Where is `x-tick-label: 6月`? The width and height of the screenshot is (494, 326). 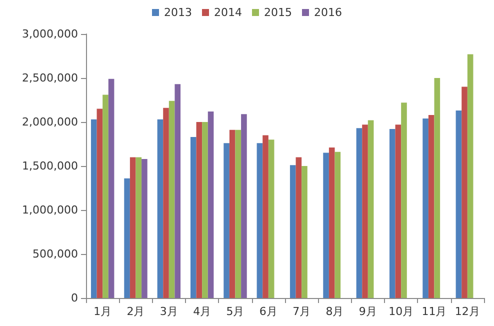 x-tick-label: 6月 is located at coordinates (268, 311).